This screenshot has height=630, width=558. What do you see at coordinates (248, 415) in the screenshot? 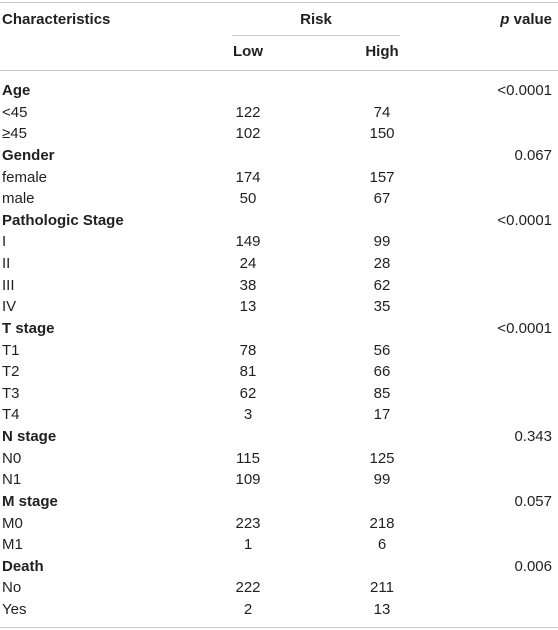
I see `low-count: 3` at bounding box center [248, 415].